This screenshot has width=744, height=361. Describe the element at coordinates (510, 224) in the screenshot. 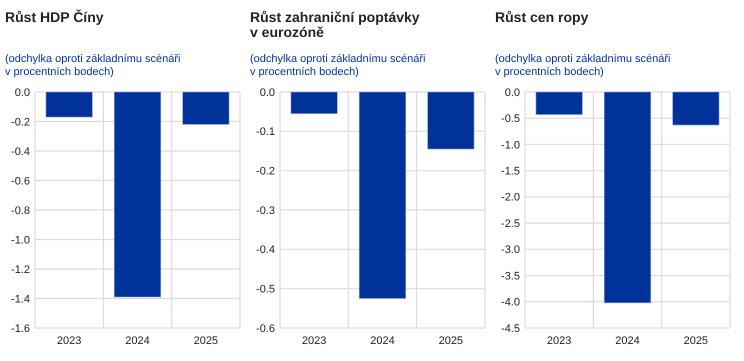

I see `y-tick-label: -2.5` at that location.